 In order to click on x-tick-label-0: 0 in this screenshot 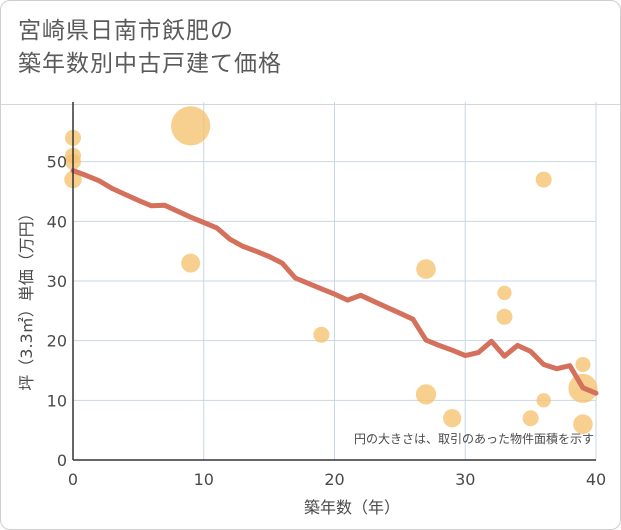, I will do `click(73, 479)`.